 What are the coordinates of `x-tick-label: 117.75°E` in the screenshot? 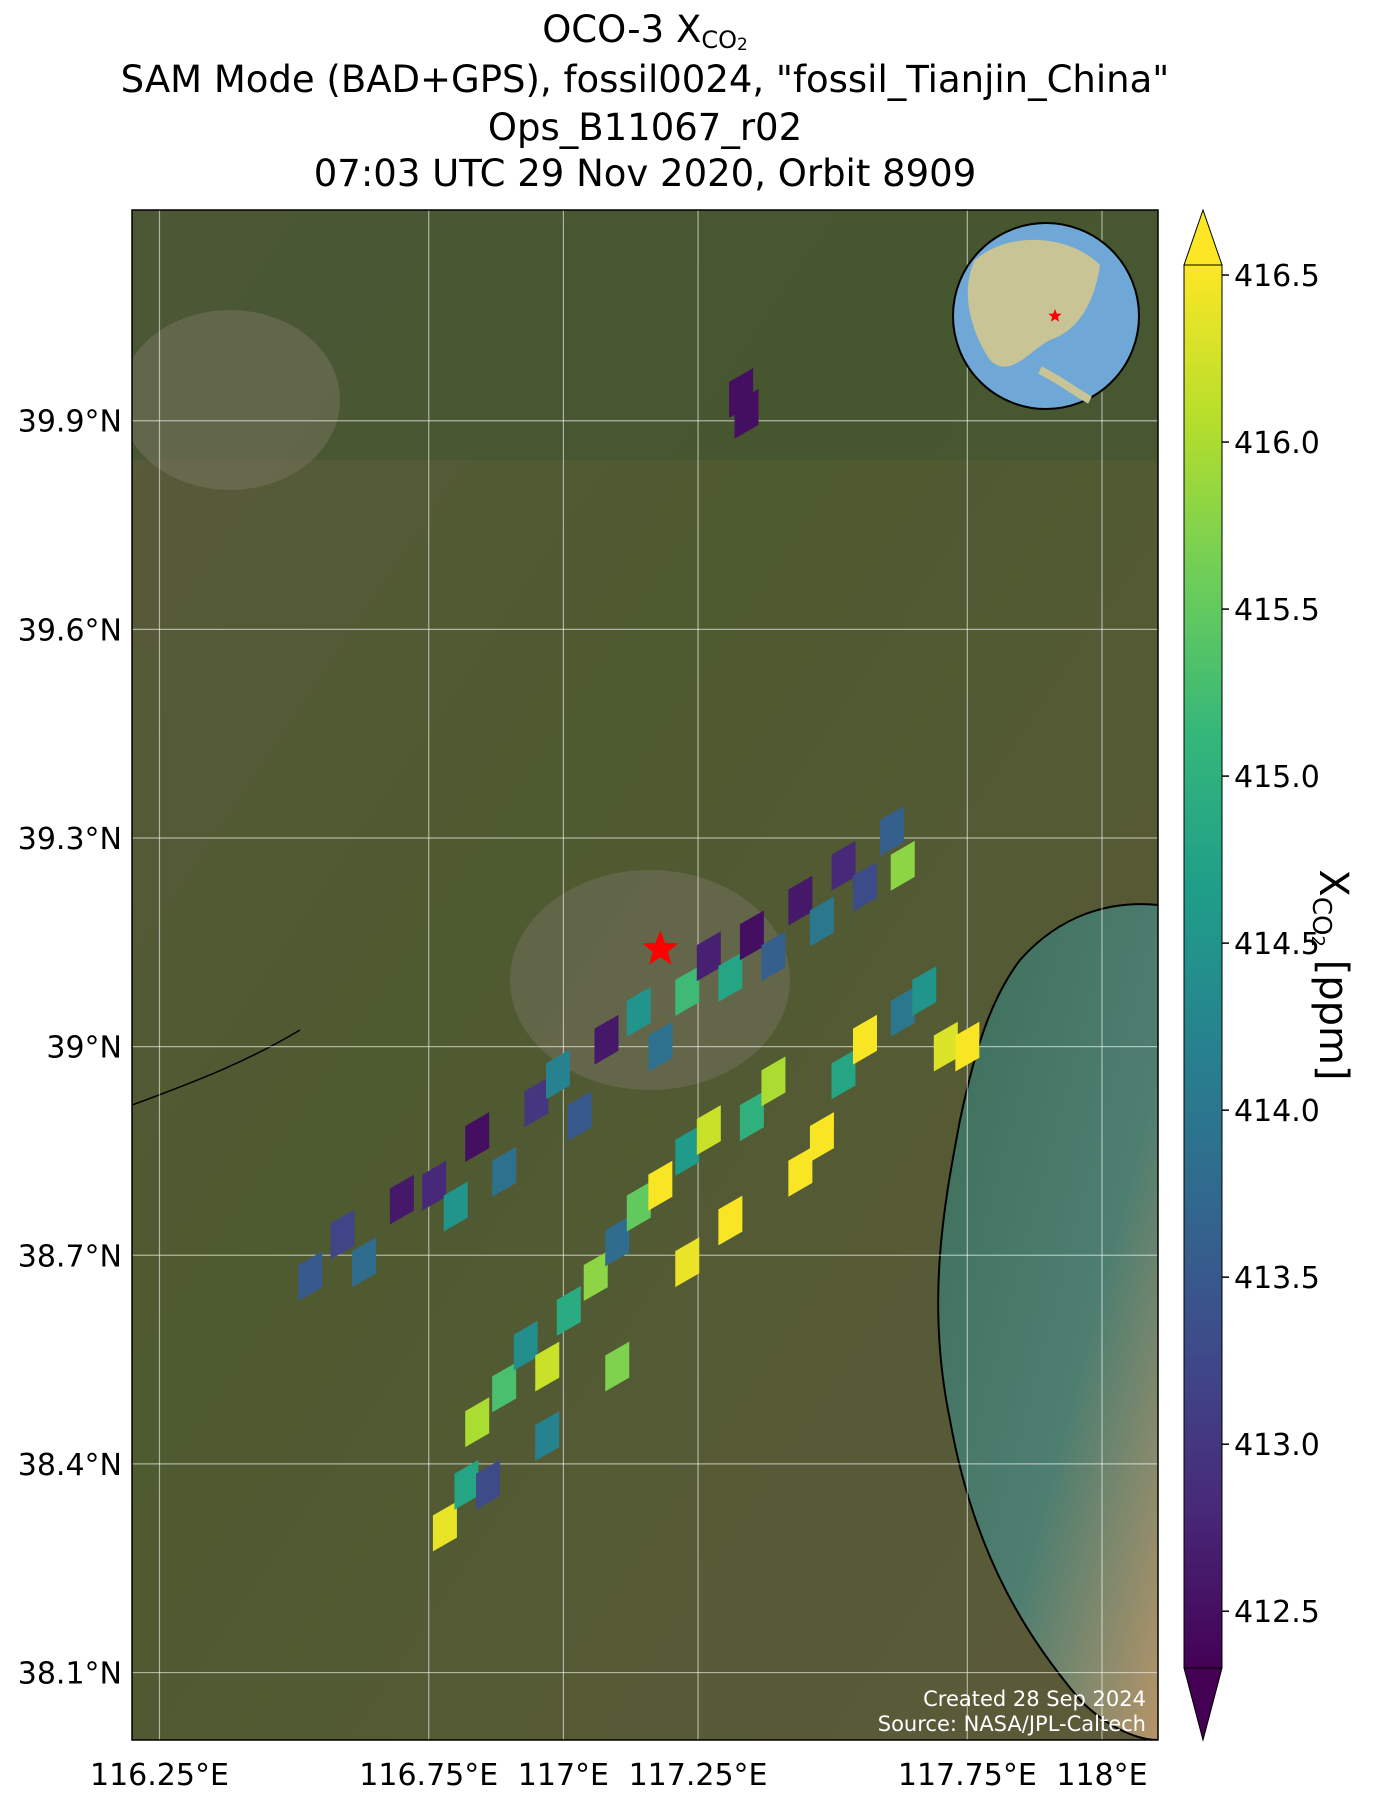 It's located at (967, 1775).